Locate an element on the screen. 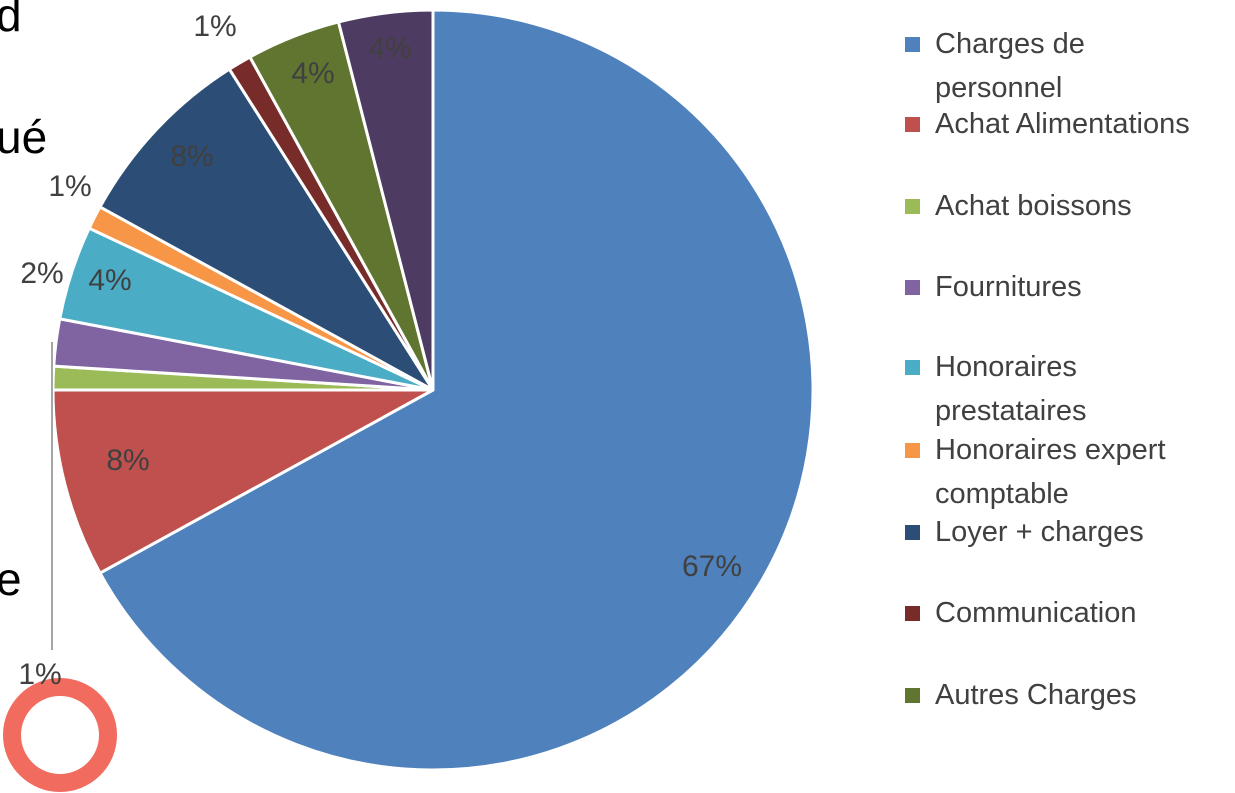  legend-label: Achat boissons is located at coordinates (1033, 206).